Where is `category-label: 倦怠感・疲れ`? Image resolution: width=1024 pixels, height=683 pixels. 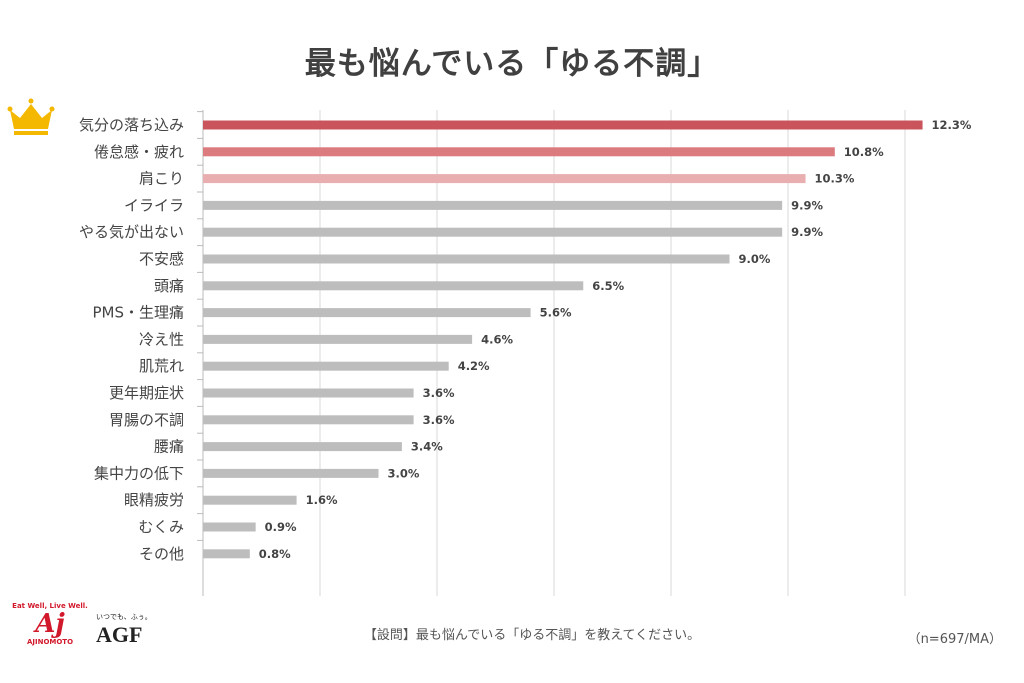 category-label: 倦怠感・疲れ is located at coordinates (139, 152).